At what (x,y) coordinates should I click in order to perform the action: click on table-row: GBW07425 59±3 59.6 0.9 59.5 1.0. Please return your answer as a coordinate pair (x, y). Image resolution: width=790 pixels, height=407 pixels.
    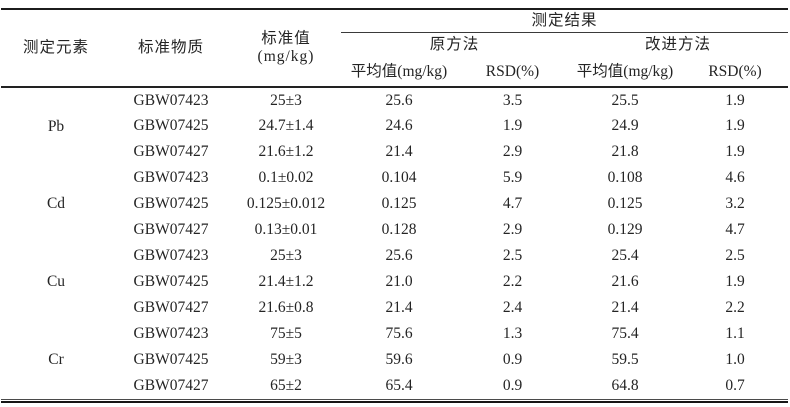
    Looking at the image, I should click on (394, 360).